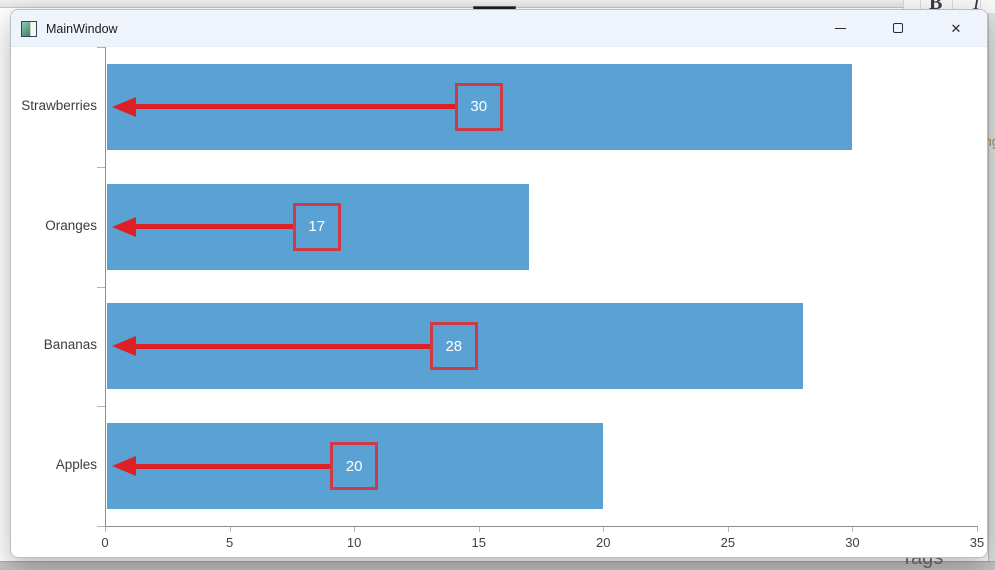 The width and height of the screenshot is (995, 570). Describe the element at coordinates (59, 105) in the screenshot. I see `category-label: Strawberries` at that location.